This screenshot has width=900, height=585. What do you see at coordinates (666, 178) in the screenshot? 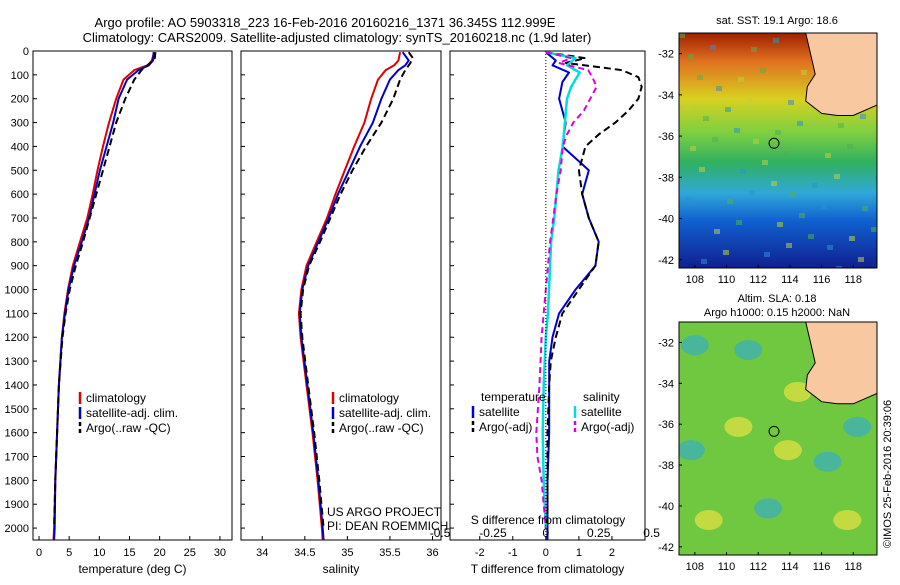
I see `sst-map-ytick-label: -38` at bounding box center [666, 178].